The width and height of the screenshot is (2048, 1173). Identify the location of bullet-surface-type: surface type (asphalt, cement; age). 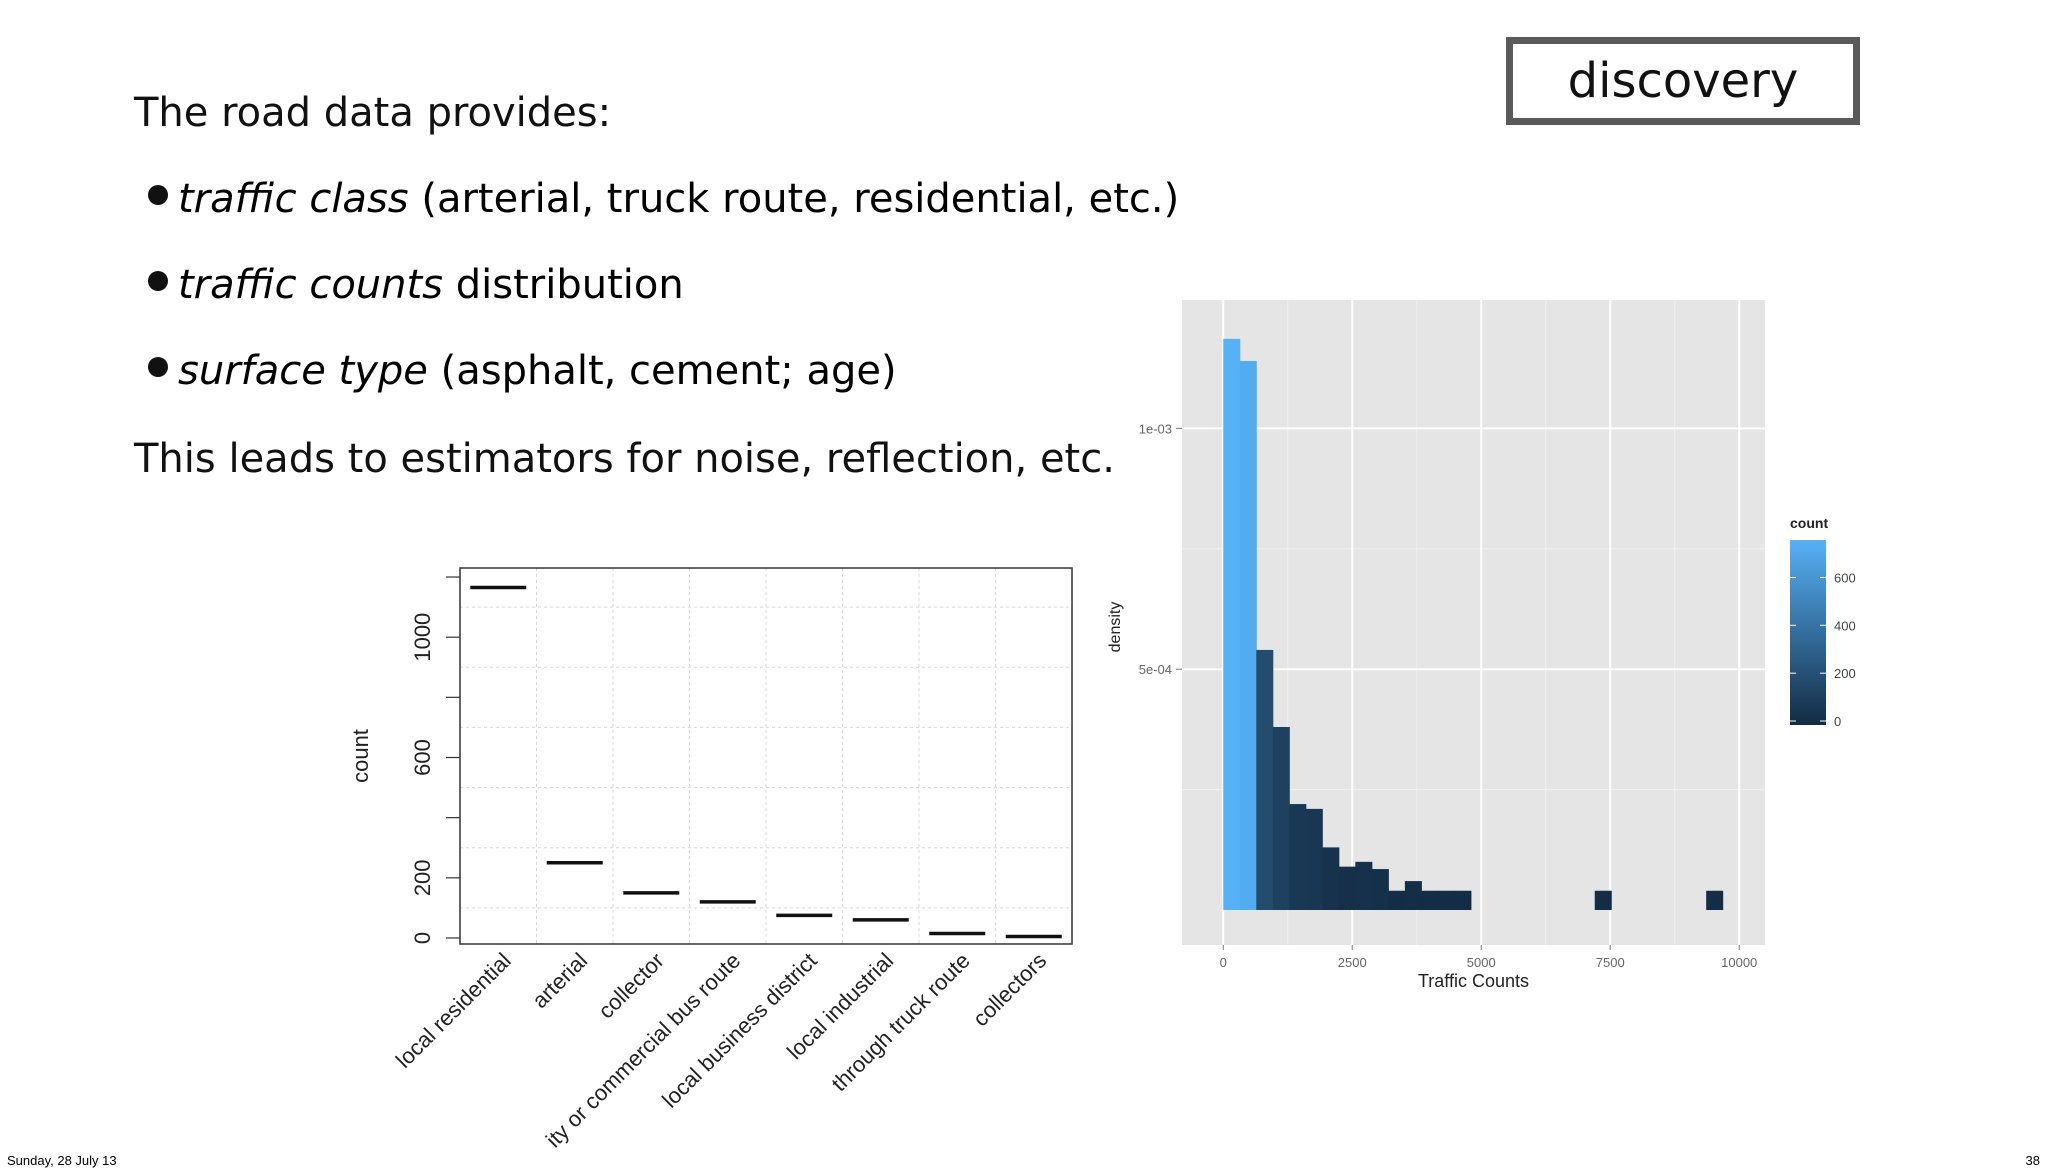
(522, 371).